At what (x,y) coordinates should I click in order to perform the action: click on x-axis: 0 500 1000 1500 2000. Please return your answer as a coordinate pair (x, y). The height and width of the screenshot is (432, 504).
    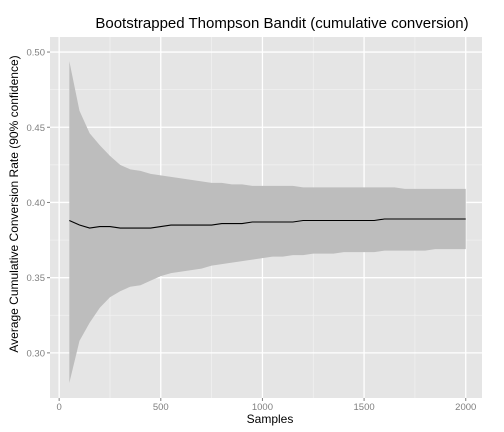
    Looking at the image, I should click on (266, 405).